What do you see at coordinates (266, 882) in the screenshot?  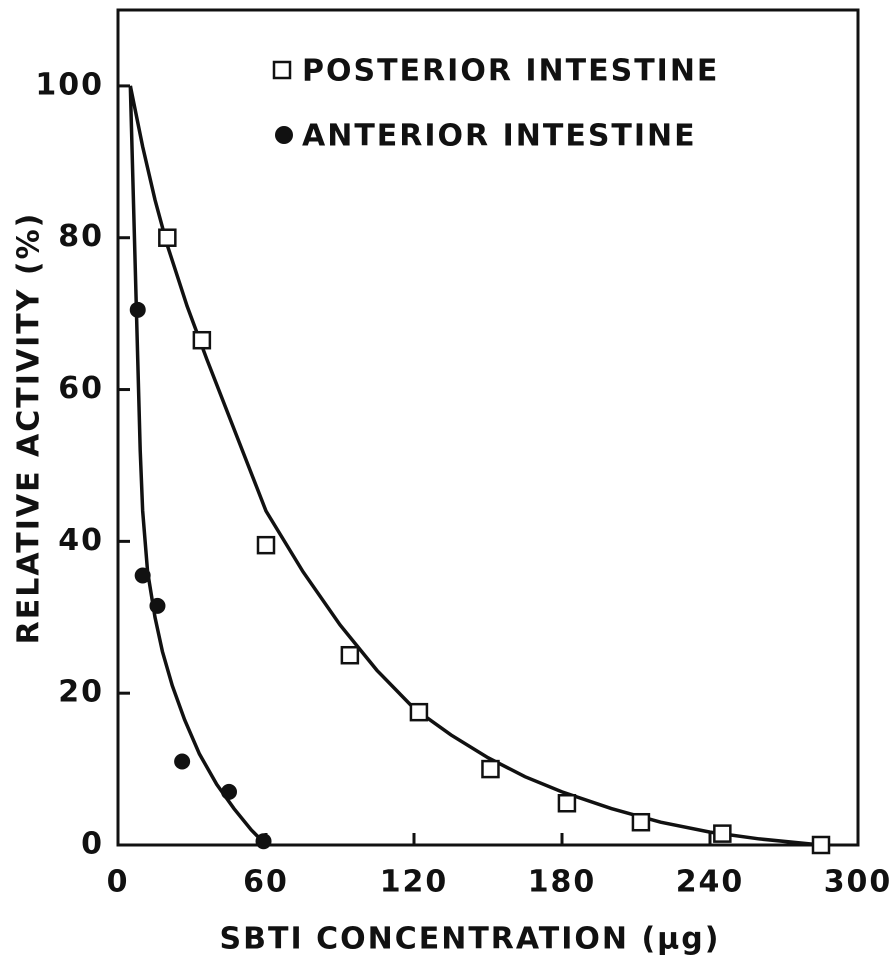 I see `x-tick-label: 60` at bounding box center [266, 882].